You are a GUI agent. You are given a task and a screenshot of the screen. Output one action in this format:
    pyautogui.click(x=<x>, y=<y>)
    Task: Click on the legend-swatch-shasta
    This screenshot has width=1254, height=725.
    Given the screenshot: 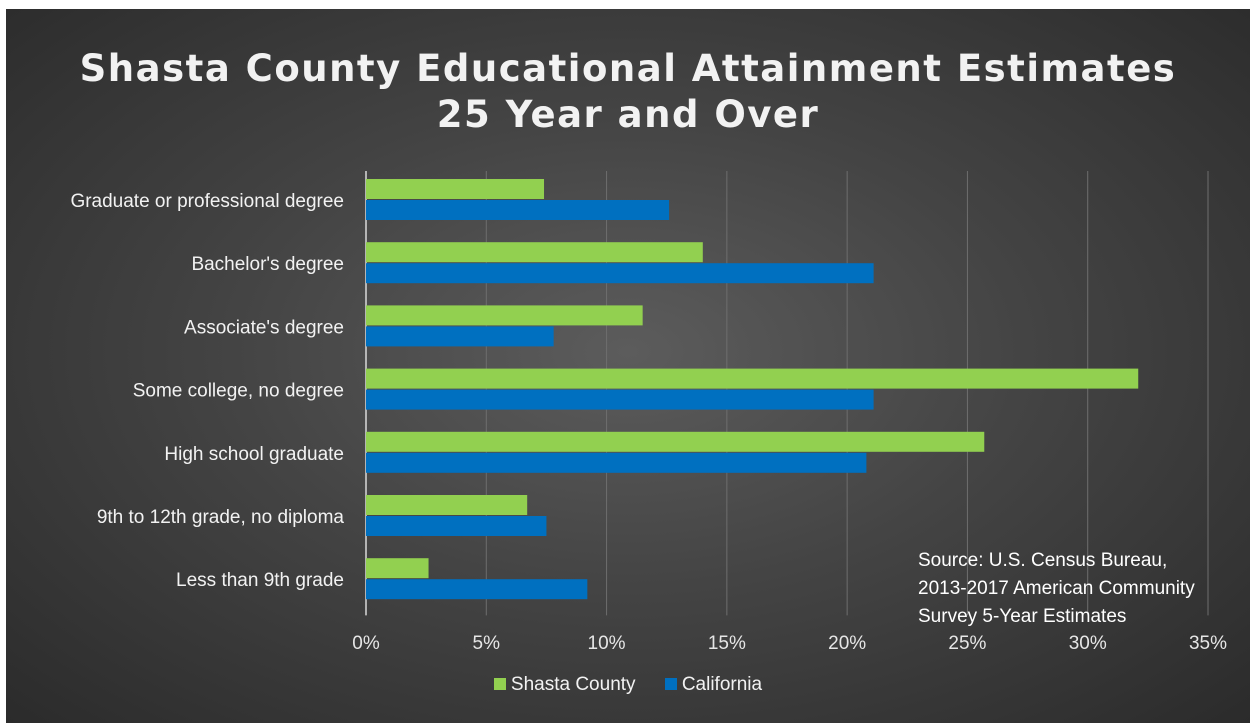 What is the action you would take?
    pyautogui.click(x=499, y=684)
    